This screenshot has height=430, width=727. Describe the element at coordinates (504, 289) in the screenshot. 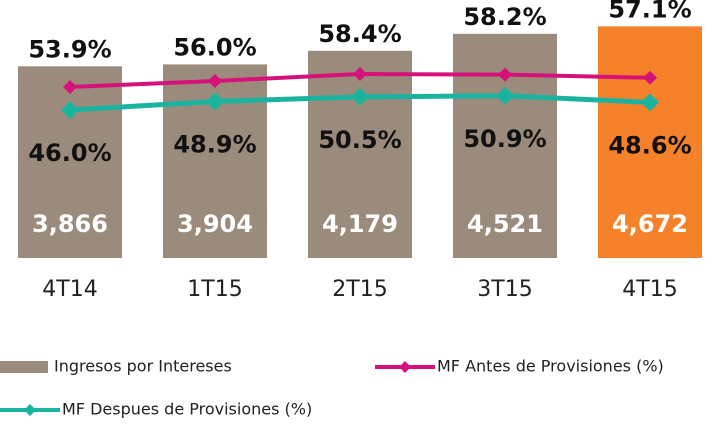

I see `x-tick-label: 3T15` at that location.